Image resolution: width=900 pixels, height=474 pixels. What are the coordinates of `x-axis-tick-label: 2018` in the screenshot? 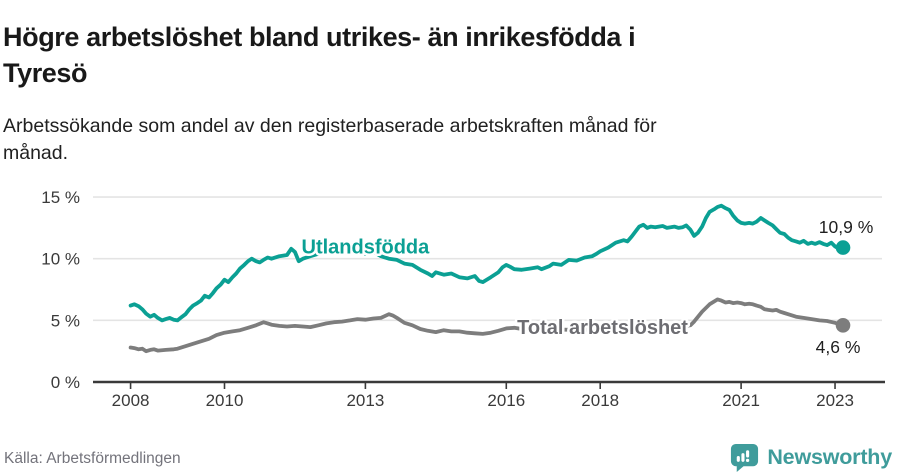 It's located at (600, 400).